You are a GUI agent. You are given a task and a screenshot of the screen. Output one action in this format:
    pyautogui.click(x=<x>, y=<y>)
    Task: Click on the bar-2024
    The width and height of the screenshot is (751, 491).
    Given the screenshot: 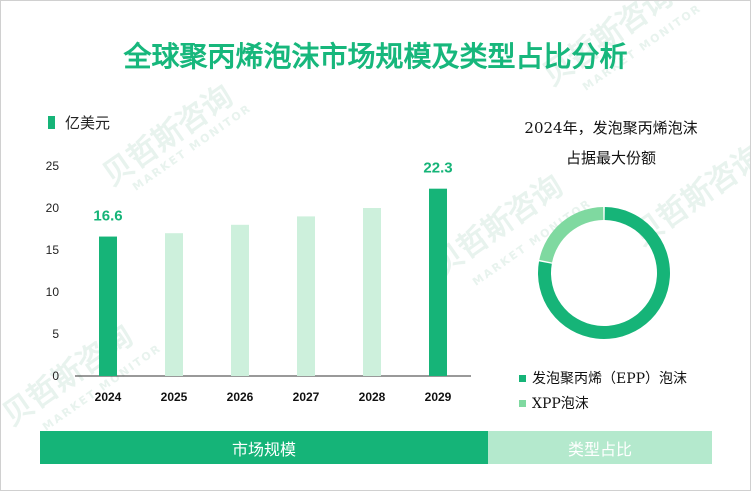 What is the action you would take?
    pyautogui.click(x=108, y=306)
    